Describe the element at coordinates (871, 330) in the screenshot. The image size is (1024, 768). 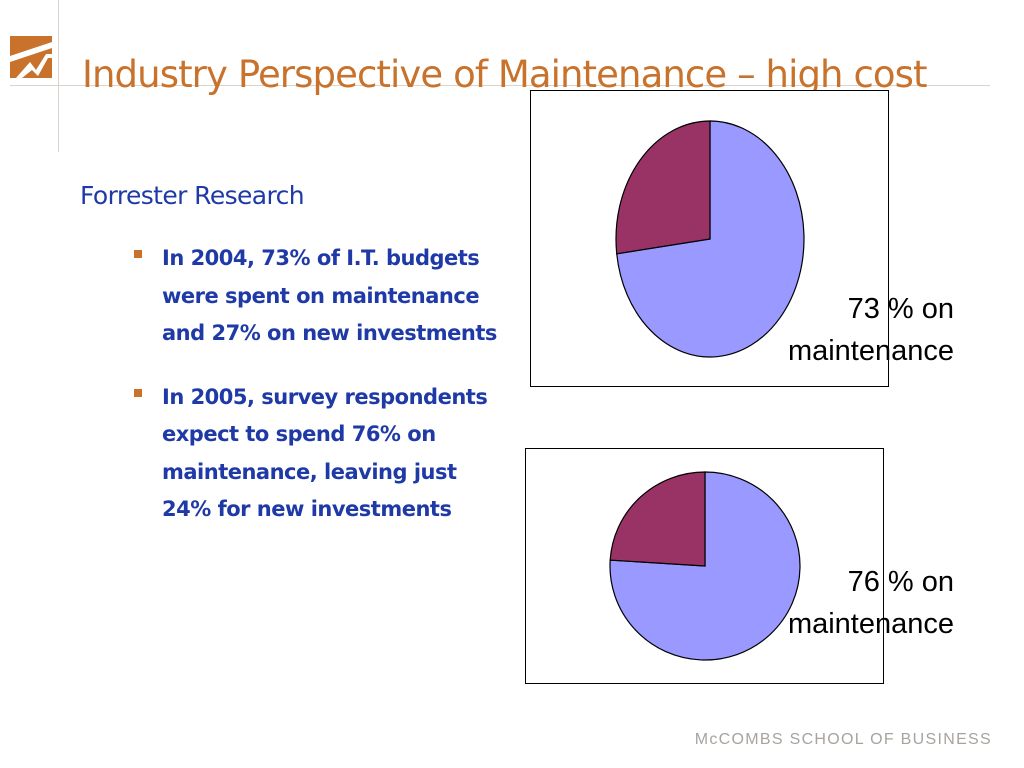
I see `pie-label-2004: 73 % on maintenance` at that location.